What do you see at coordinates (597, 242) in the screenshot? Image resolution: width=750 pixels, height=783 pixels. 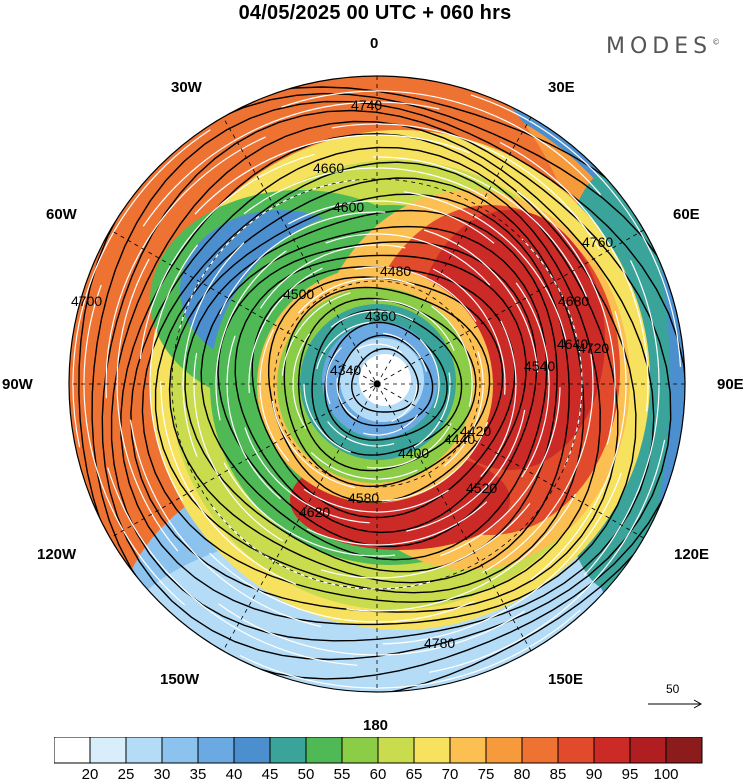 I see `contour-label: 4760` at bounding box center [597, 242].